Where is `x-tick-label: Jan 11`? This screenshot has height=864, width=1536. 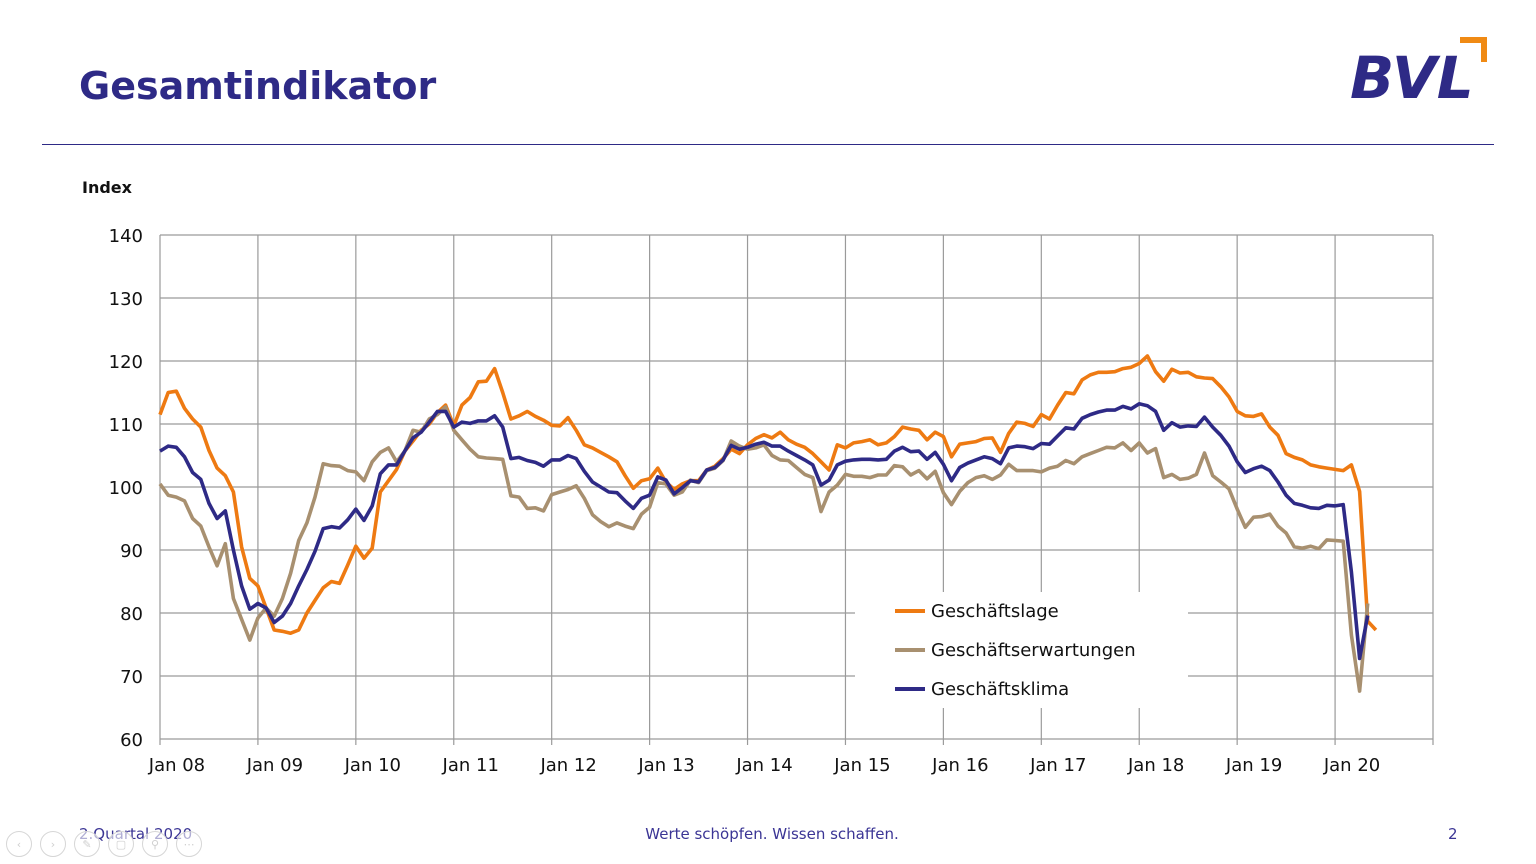 x-tick-label: Jan 11 is located at coordinates (470, 765).